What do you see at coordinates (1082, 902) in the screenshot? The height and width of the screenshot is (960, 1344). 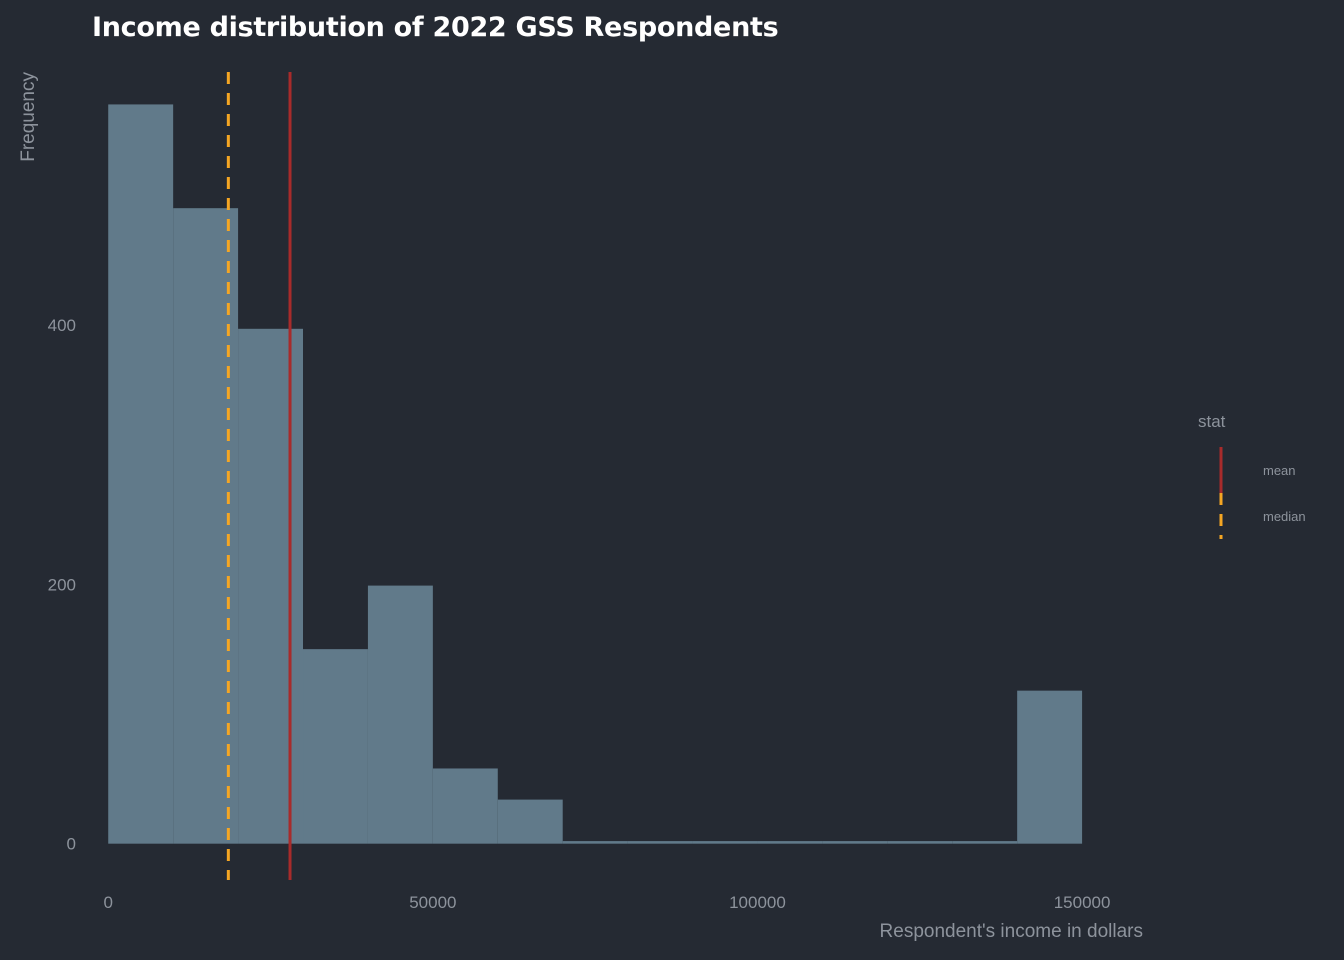 I see `x-tick-label-3: 150000` at bounding box center [1082, 902].